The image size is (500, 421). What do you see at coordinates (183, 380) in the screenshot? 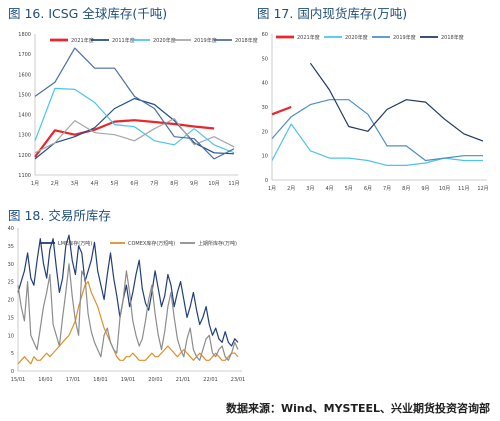
I see `x-tick-label: 21/01` at bounding box center [183, 380].